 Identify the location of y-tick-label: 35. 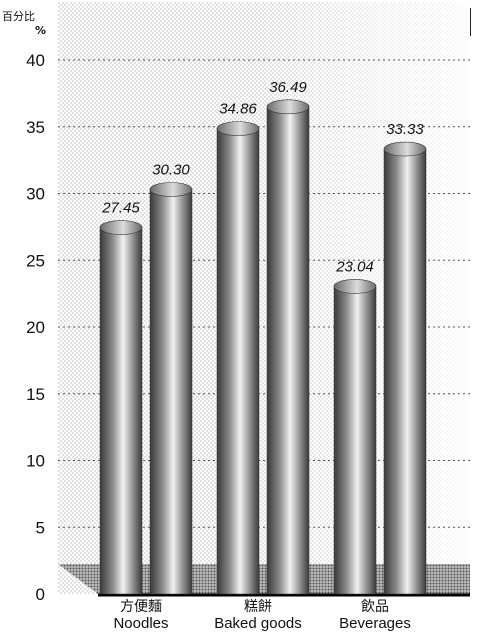
(35, 127).